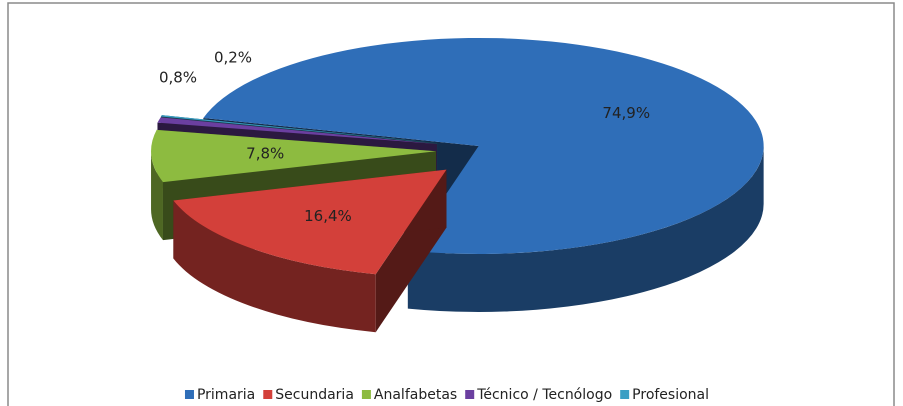 Image resolution: width=903 pixels, height=406 pixels. I want to click on legend-label: Secundaria, so click(314, 395).